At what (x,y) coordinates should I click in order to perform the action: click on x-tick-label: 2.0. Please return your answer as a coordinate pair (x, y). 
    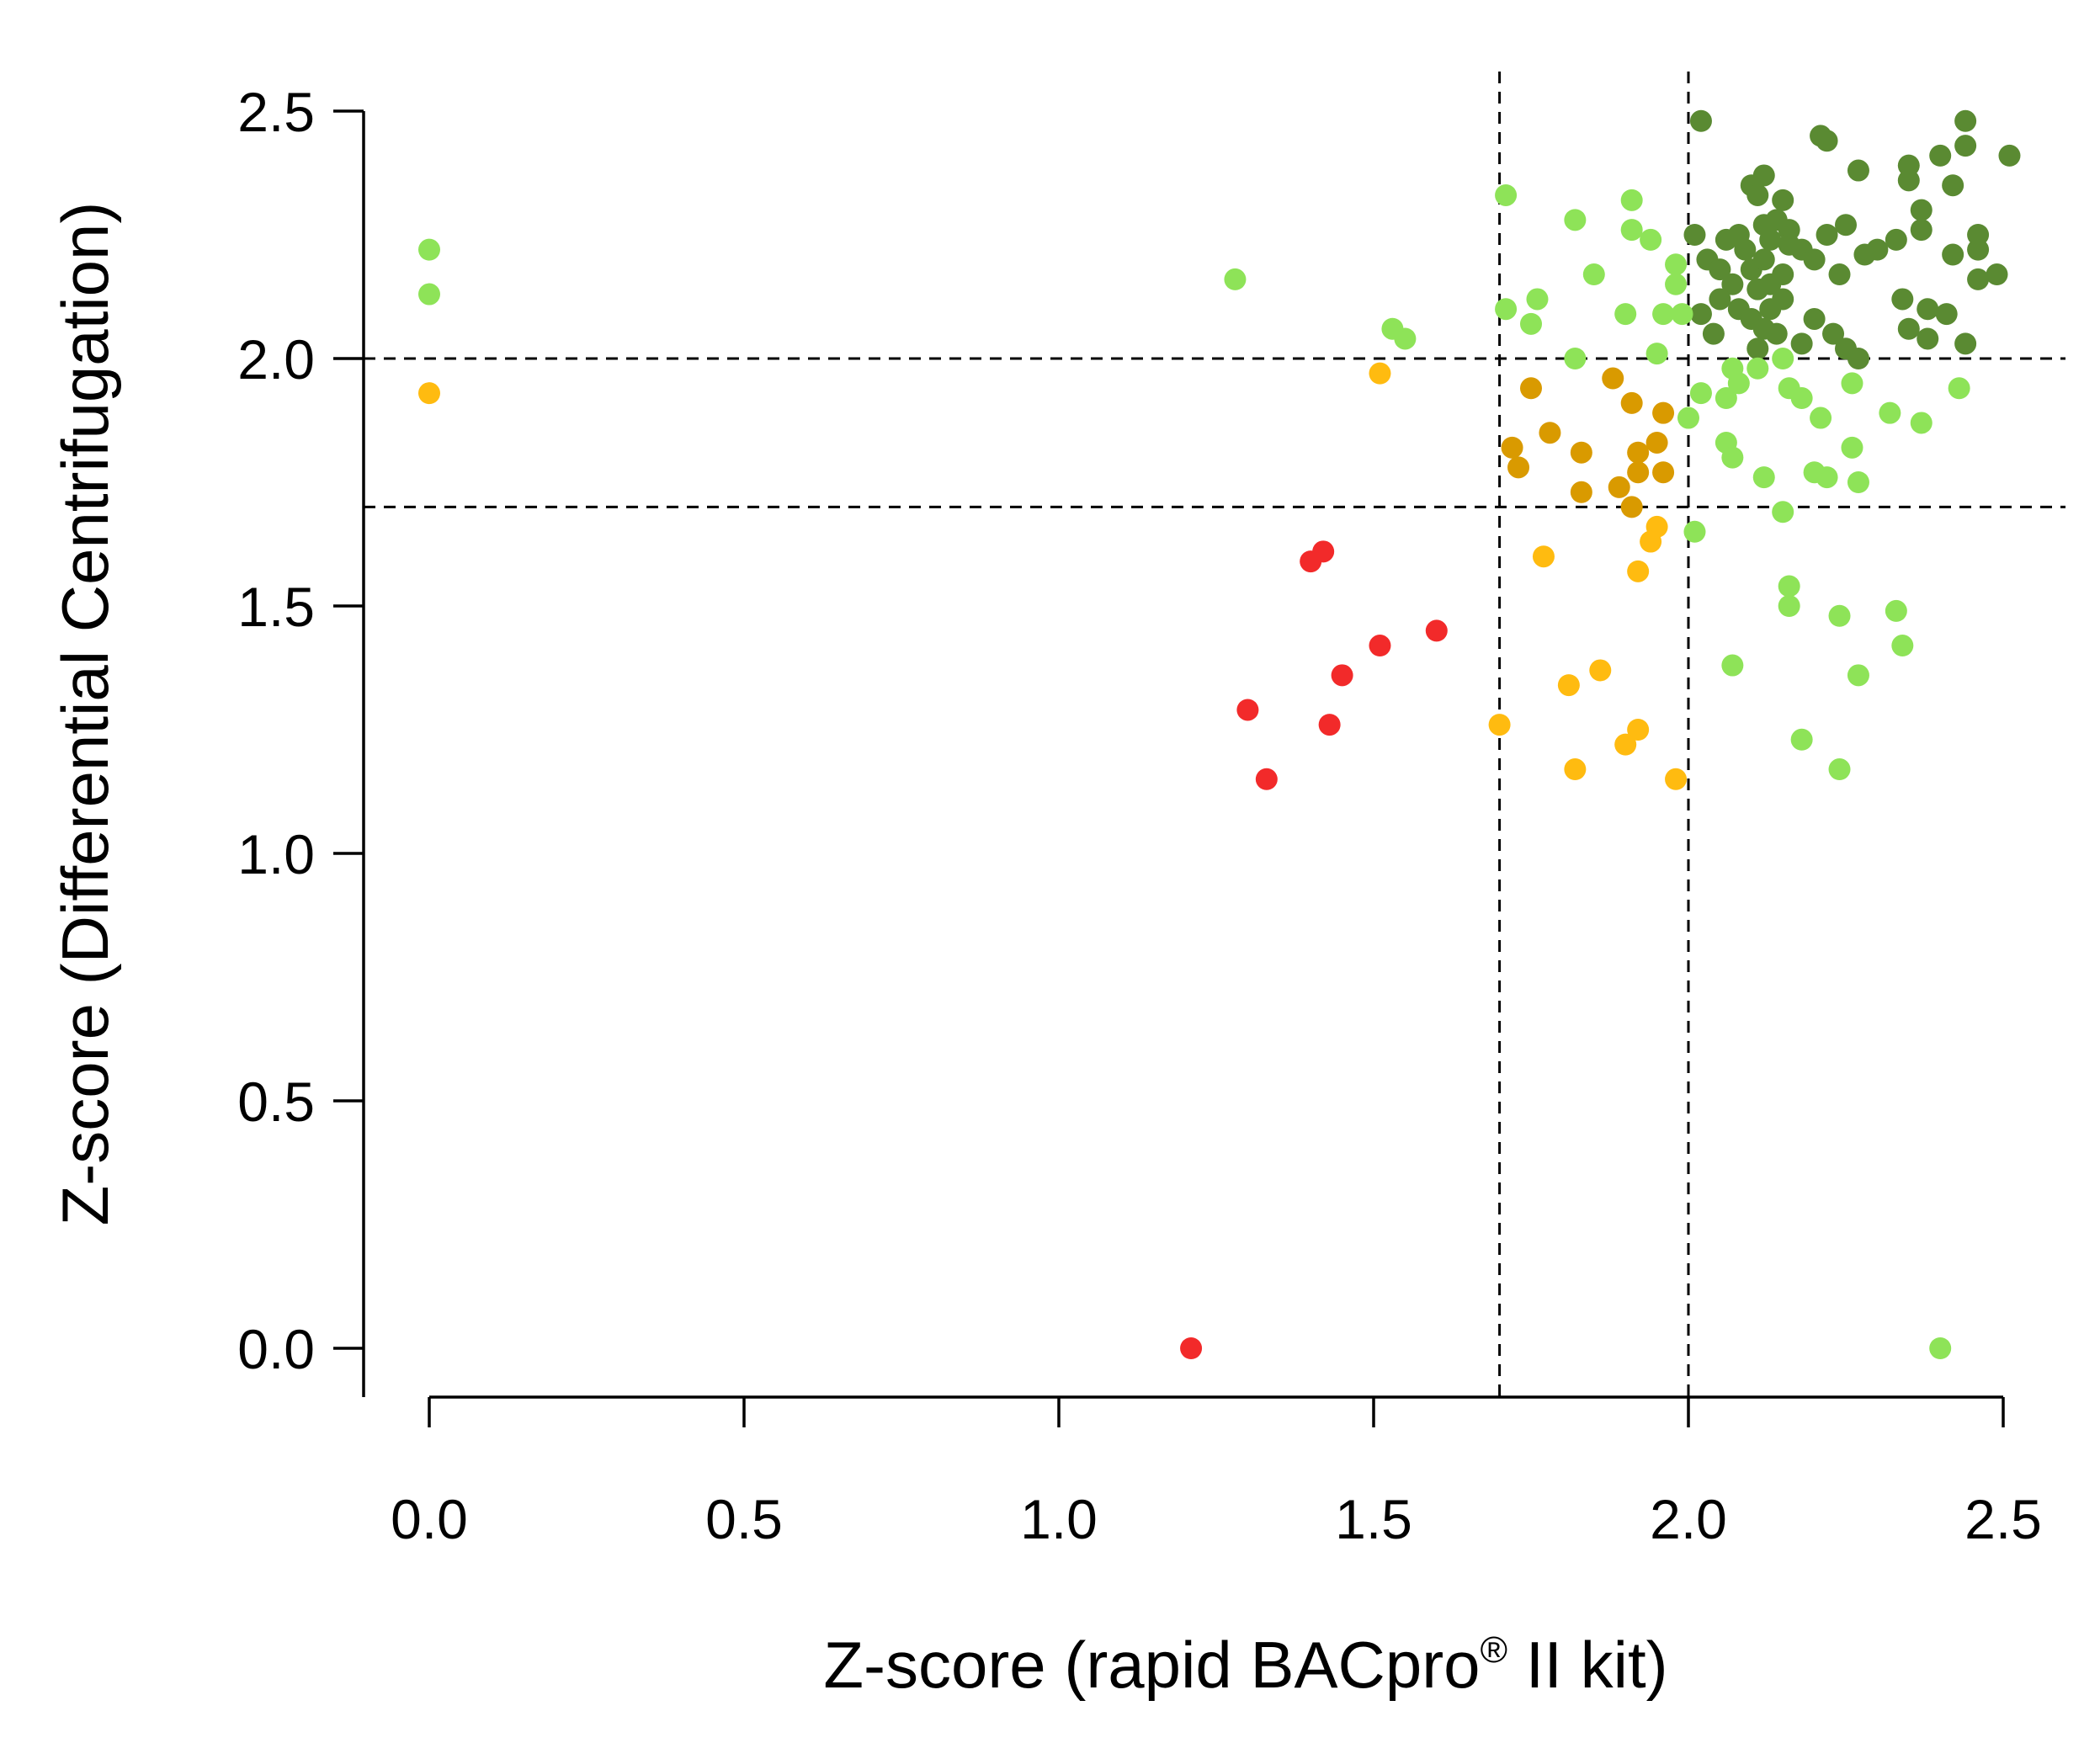
    Looking at the image, I should click on (1688, 1519).